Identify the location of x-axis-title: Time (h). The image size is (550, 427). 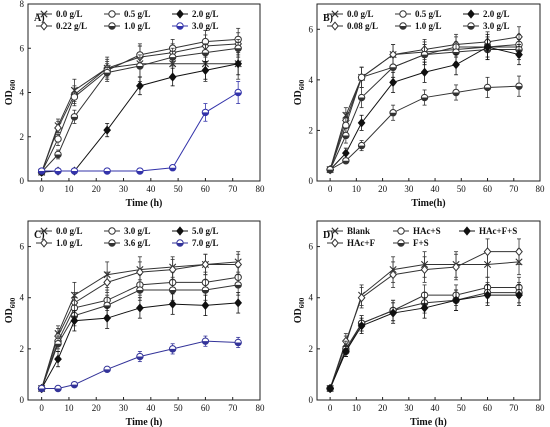
(428, 422).